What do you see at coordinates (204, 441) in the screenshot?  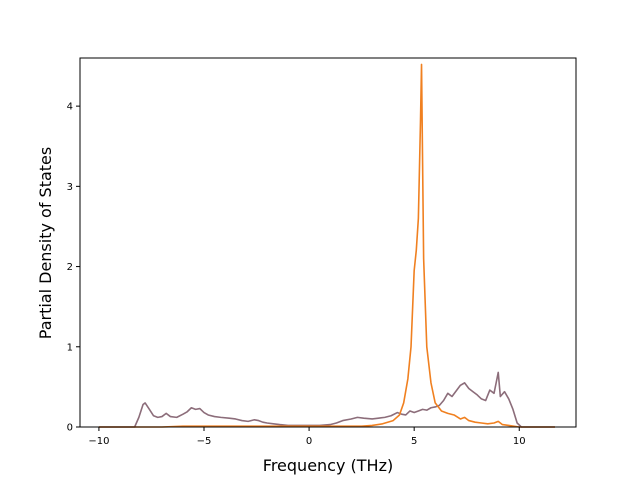 I see `x-tick-label: −5` at bounding box center [204, 441].